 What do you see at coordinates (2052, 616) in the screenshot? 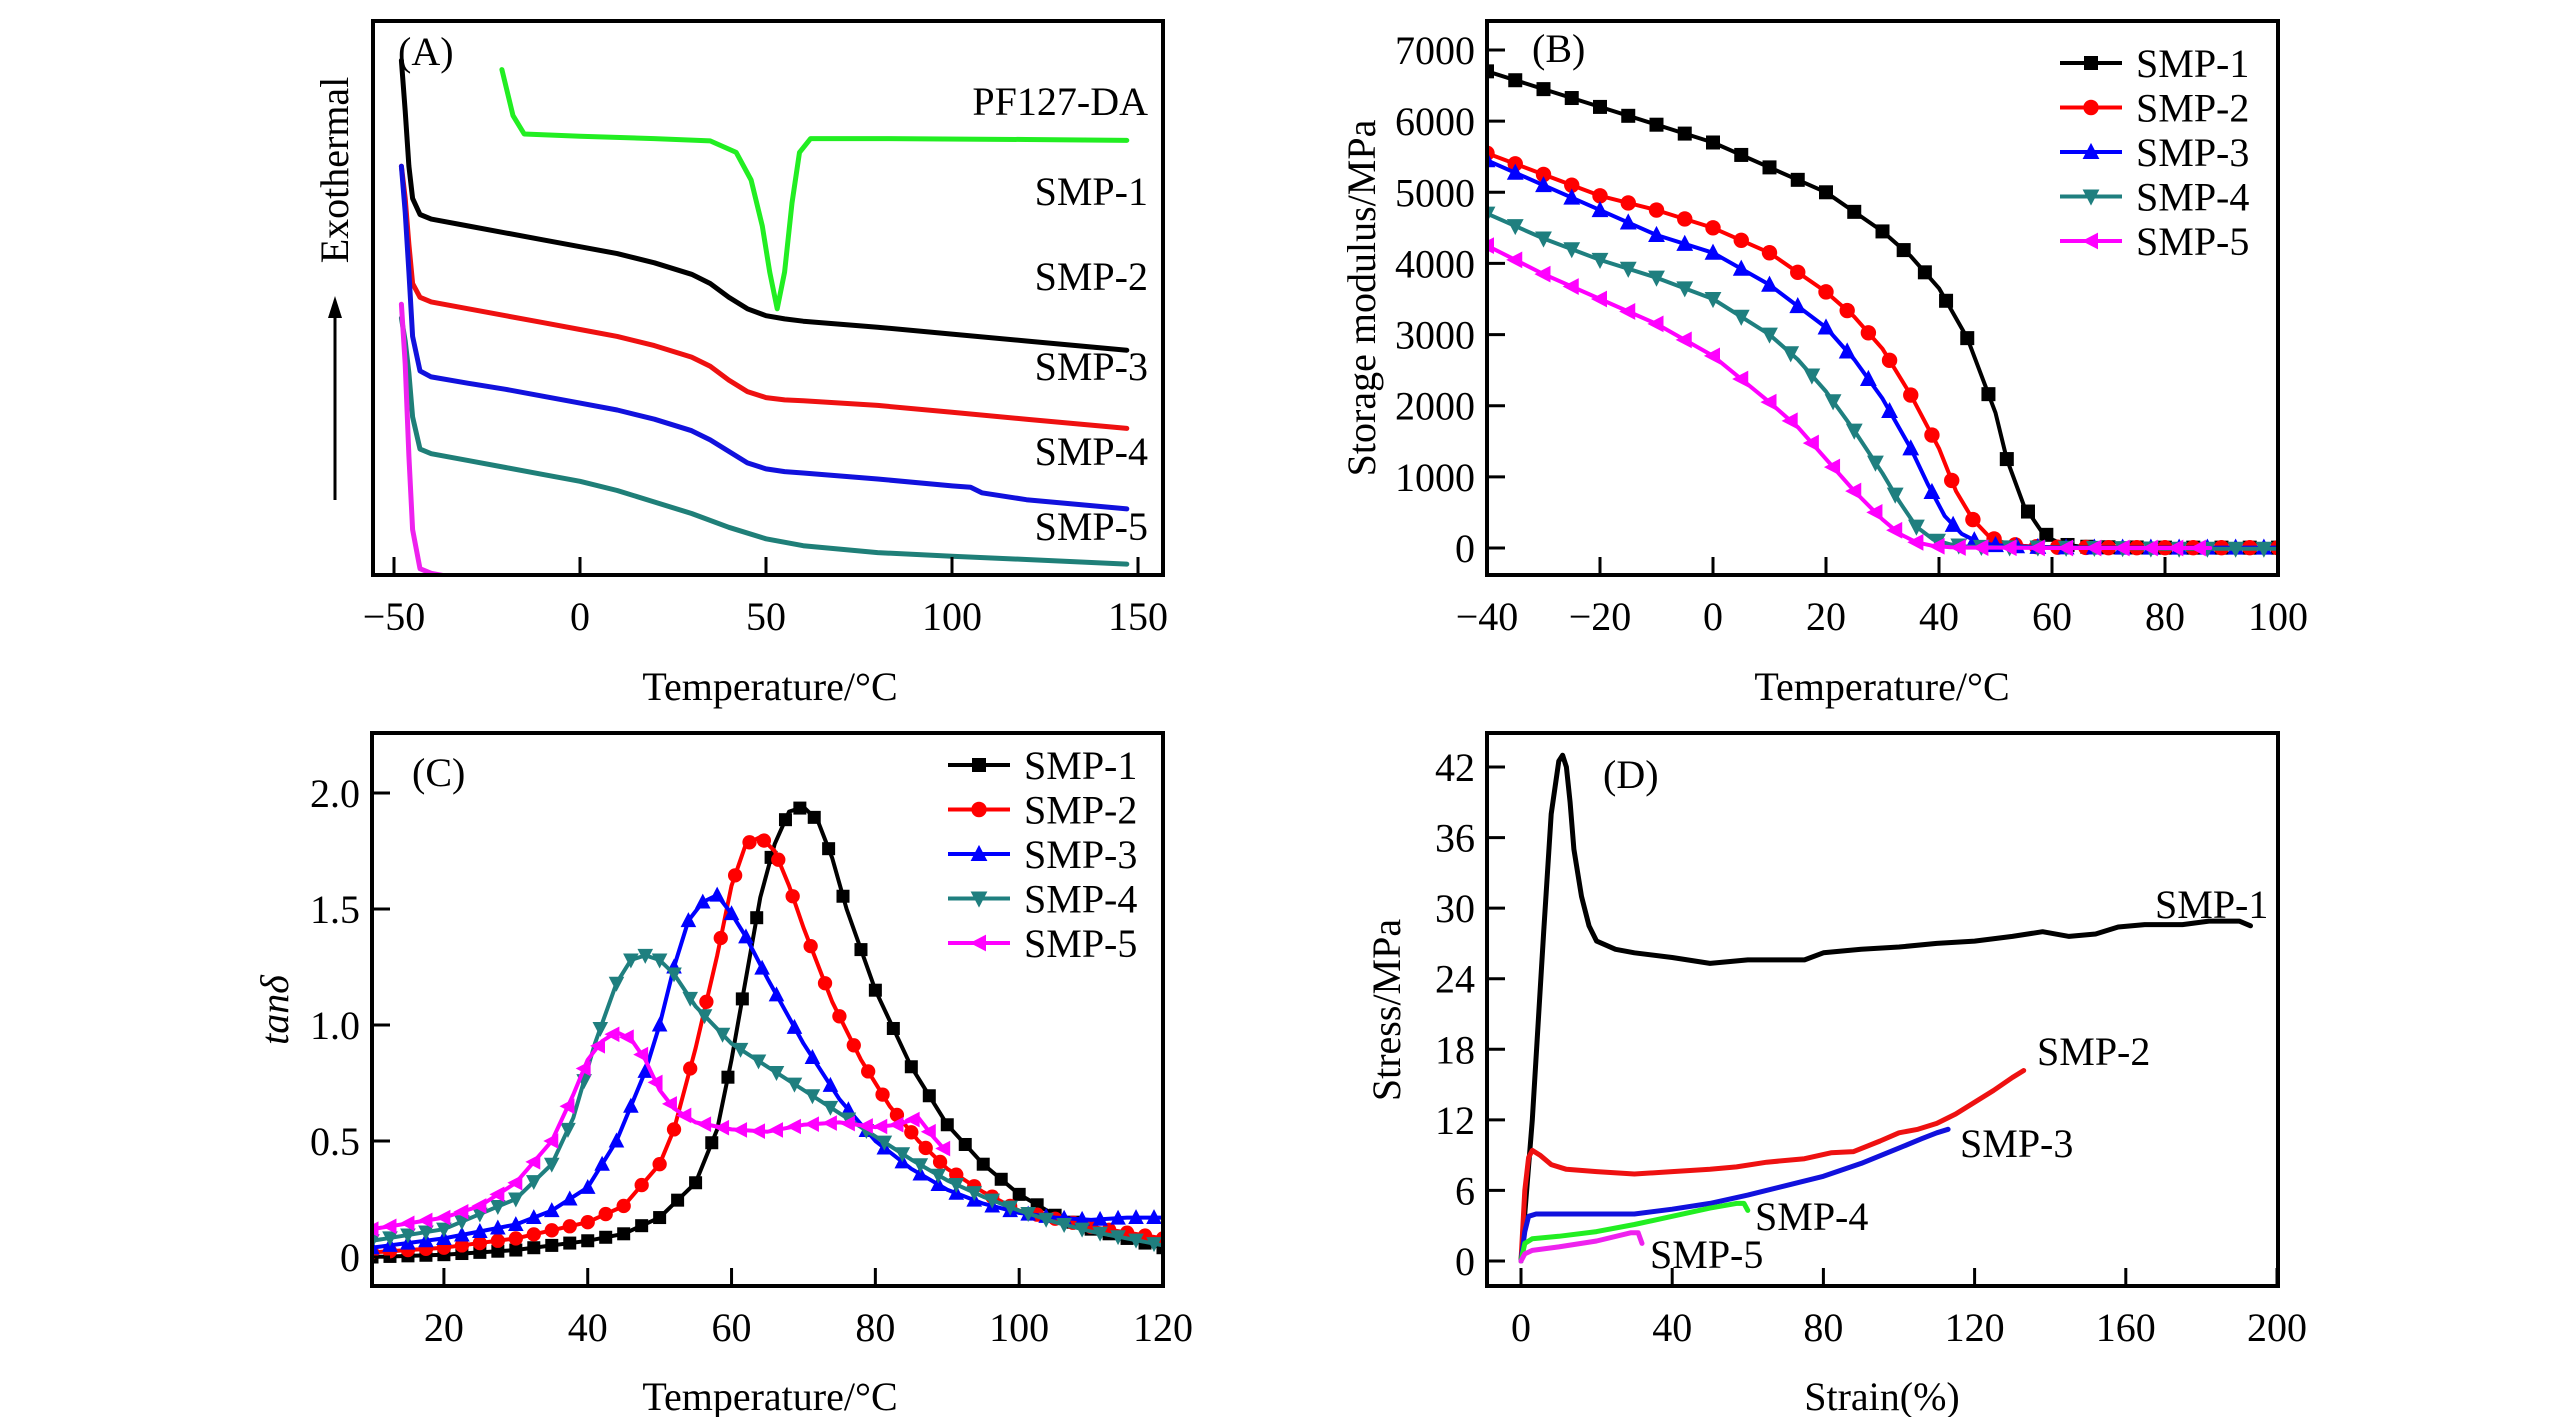
I see `x-tick-label: 60` at bounding box center [2052, 616].